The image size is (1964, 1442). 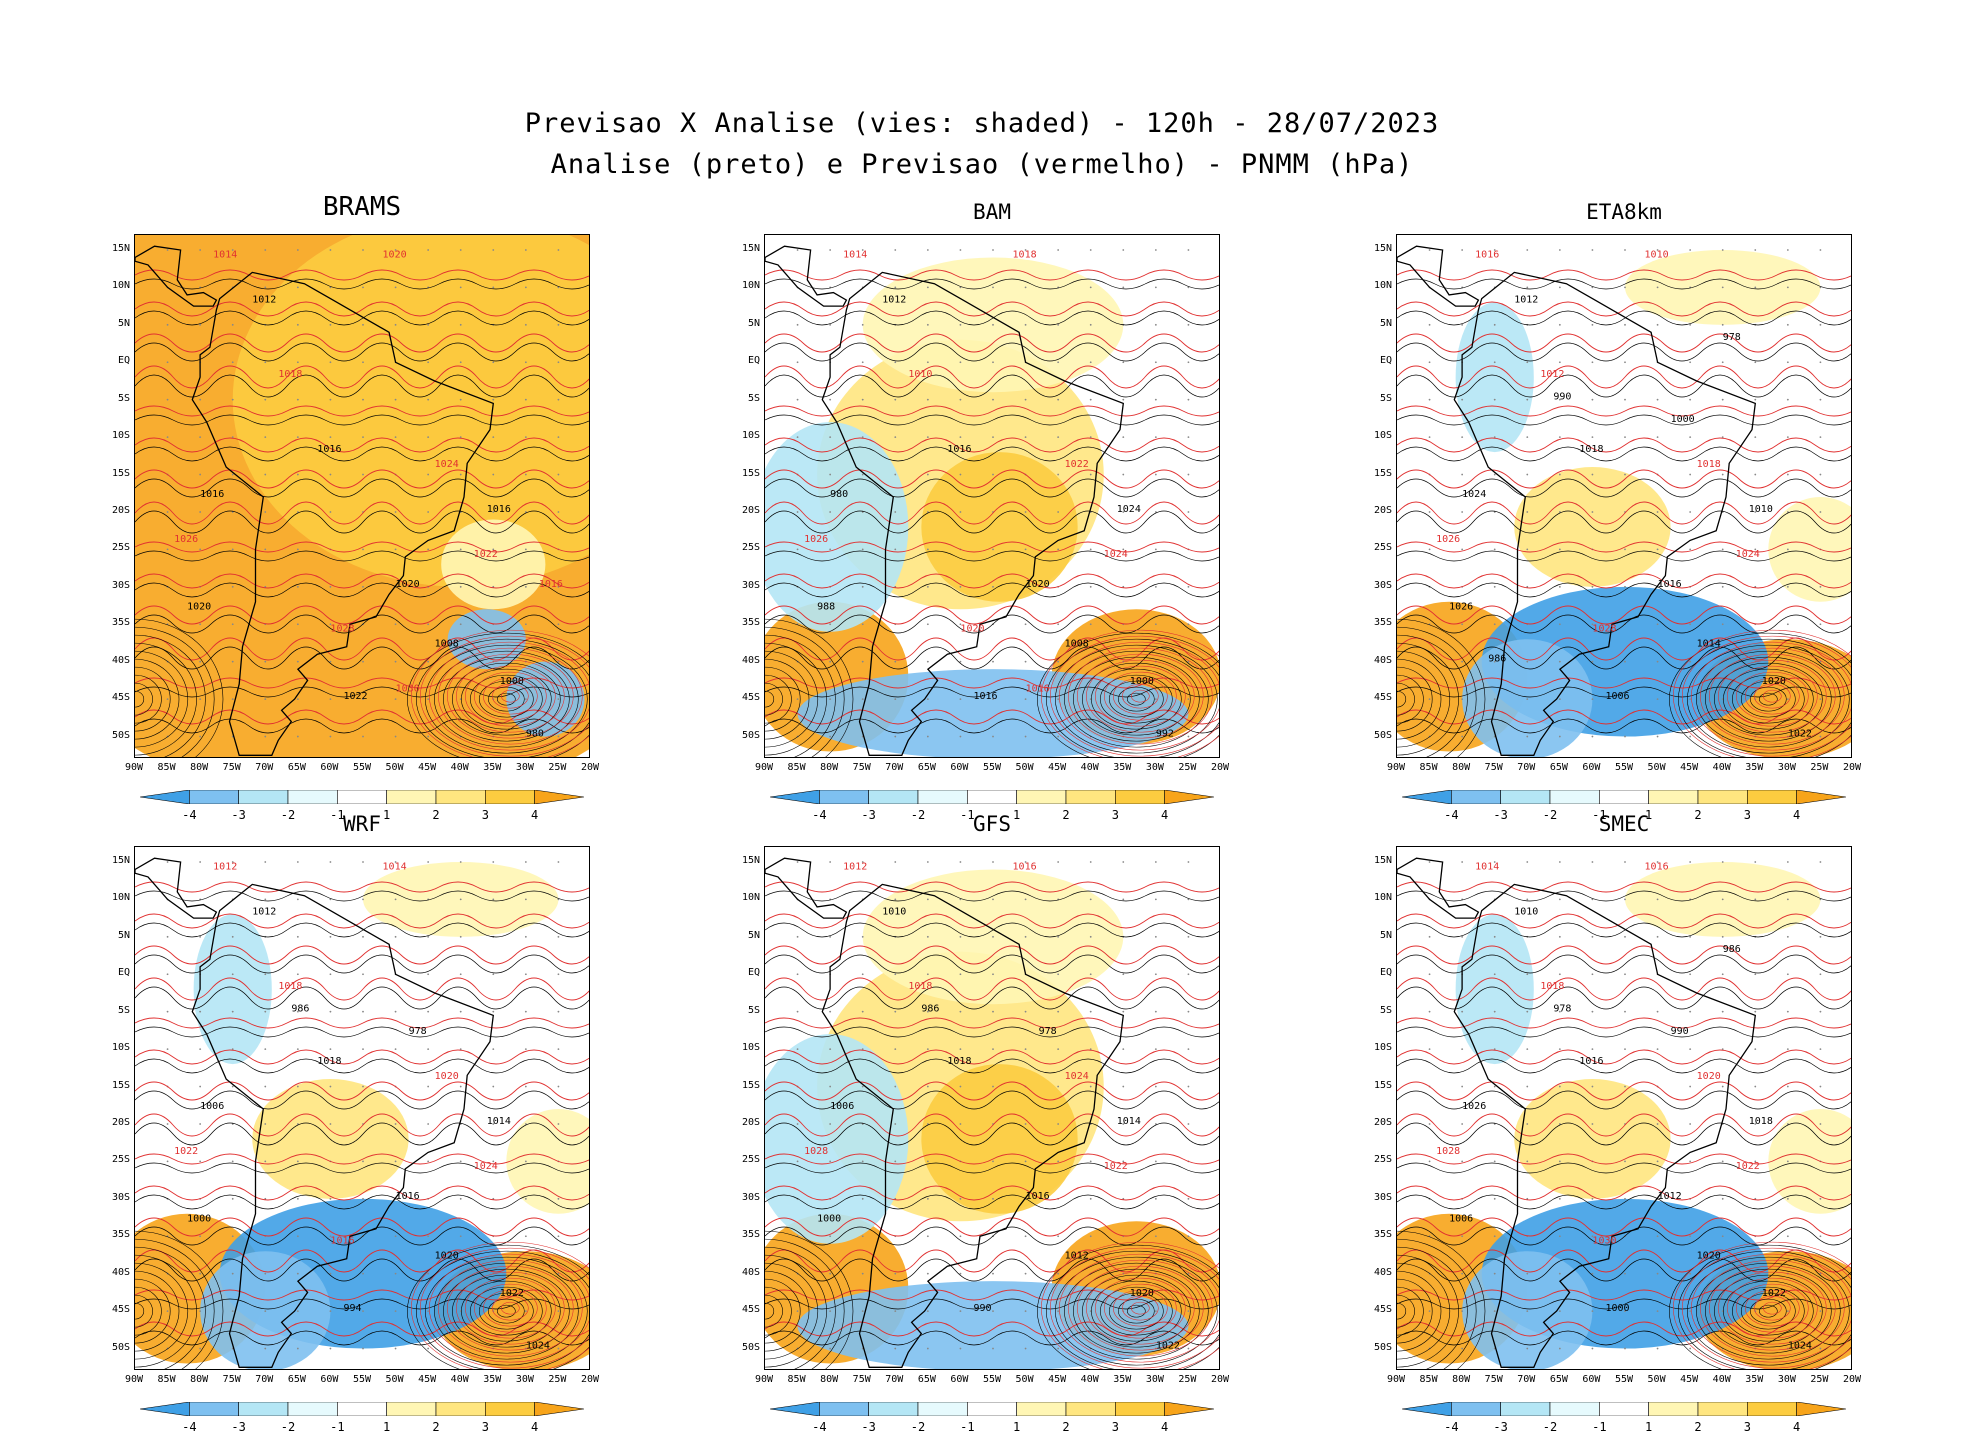 What do you see at coordinates (1024, 767) in the screenshot?
I see `lon-label: 50W` at bounding box center [1024, 767].